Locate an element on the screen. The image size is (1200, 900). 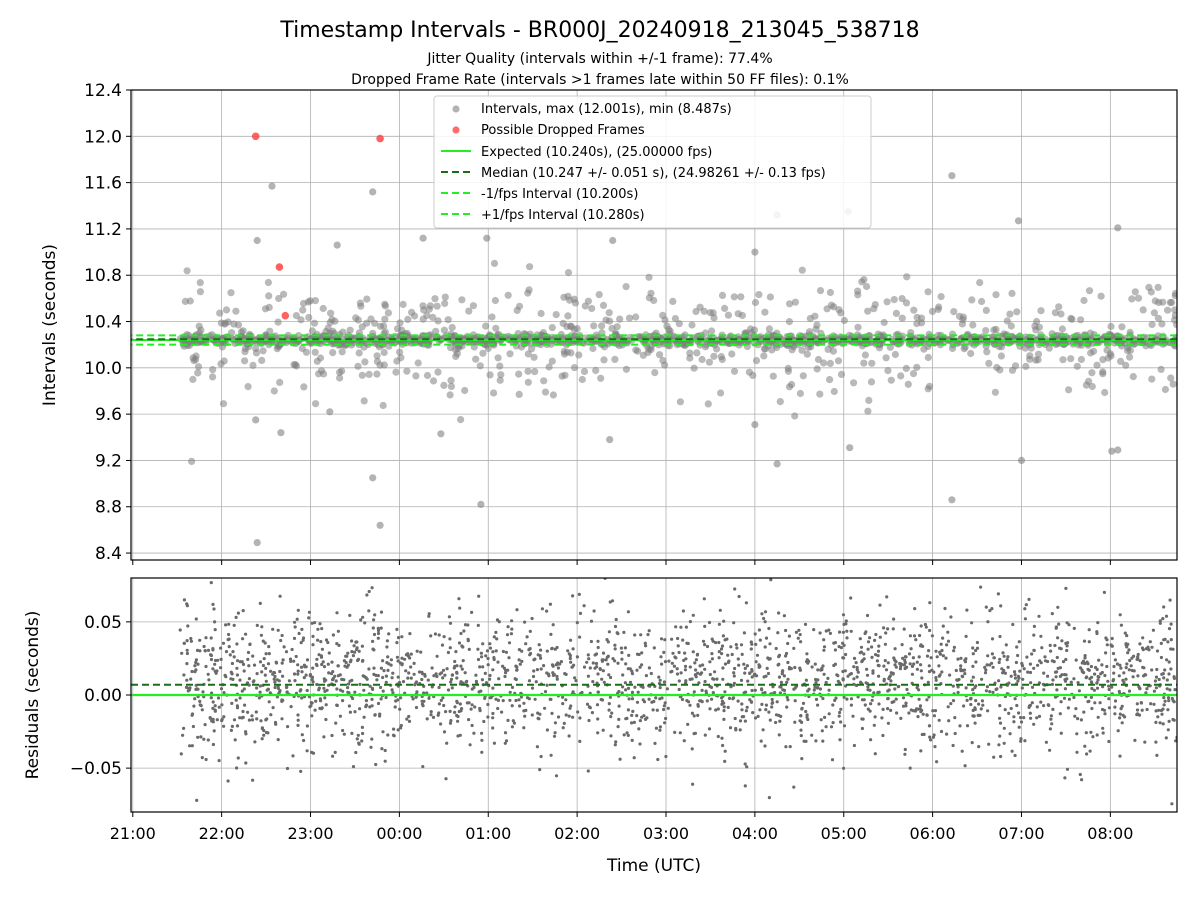
interval-outlier-point is located at coordinates (613, 240).